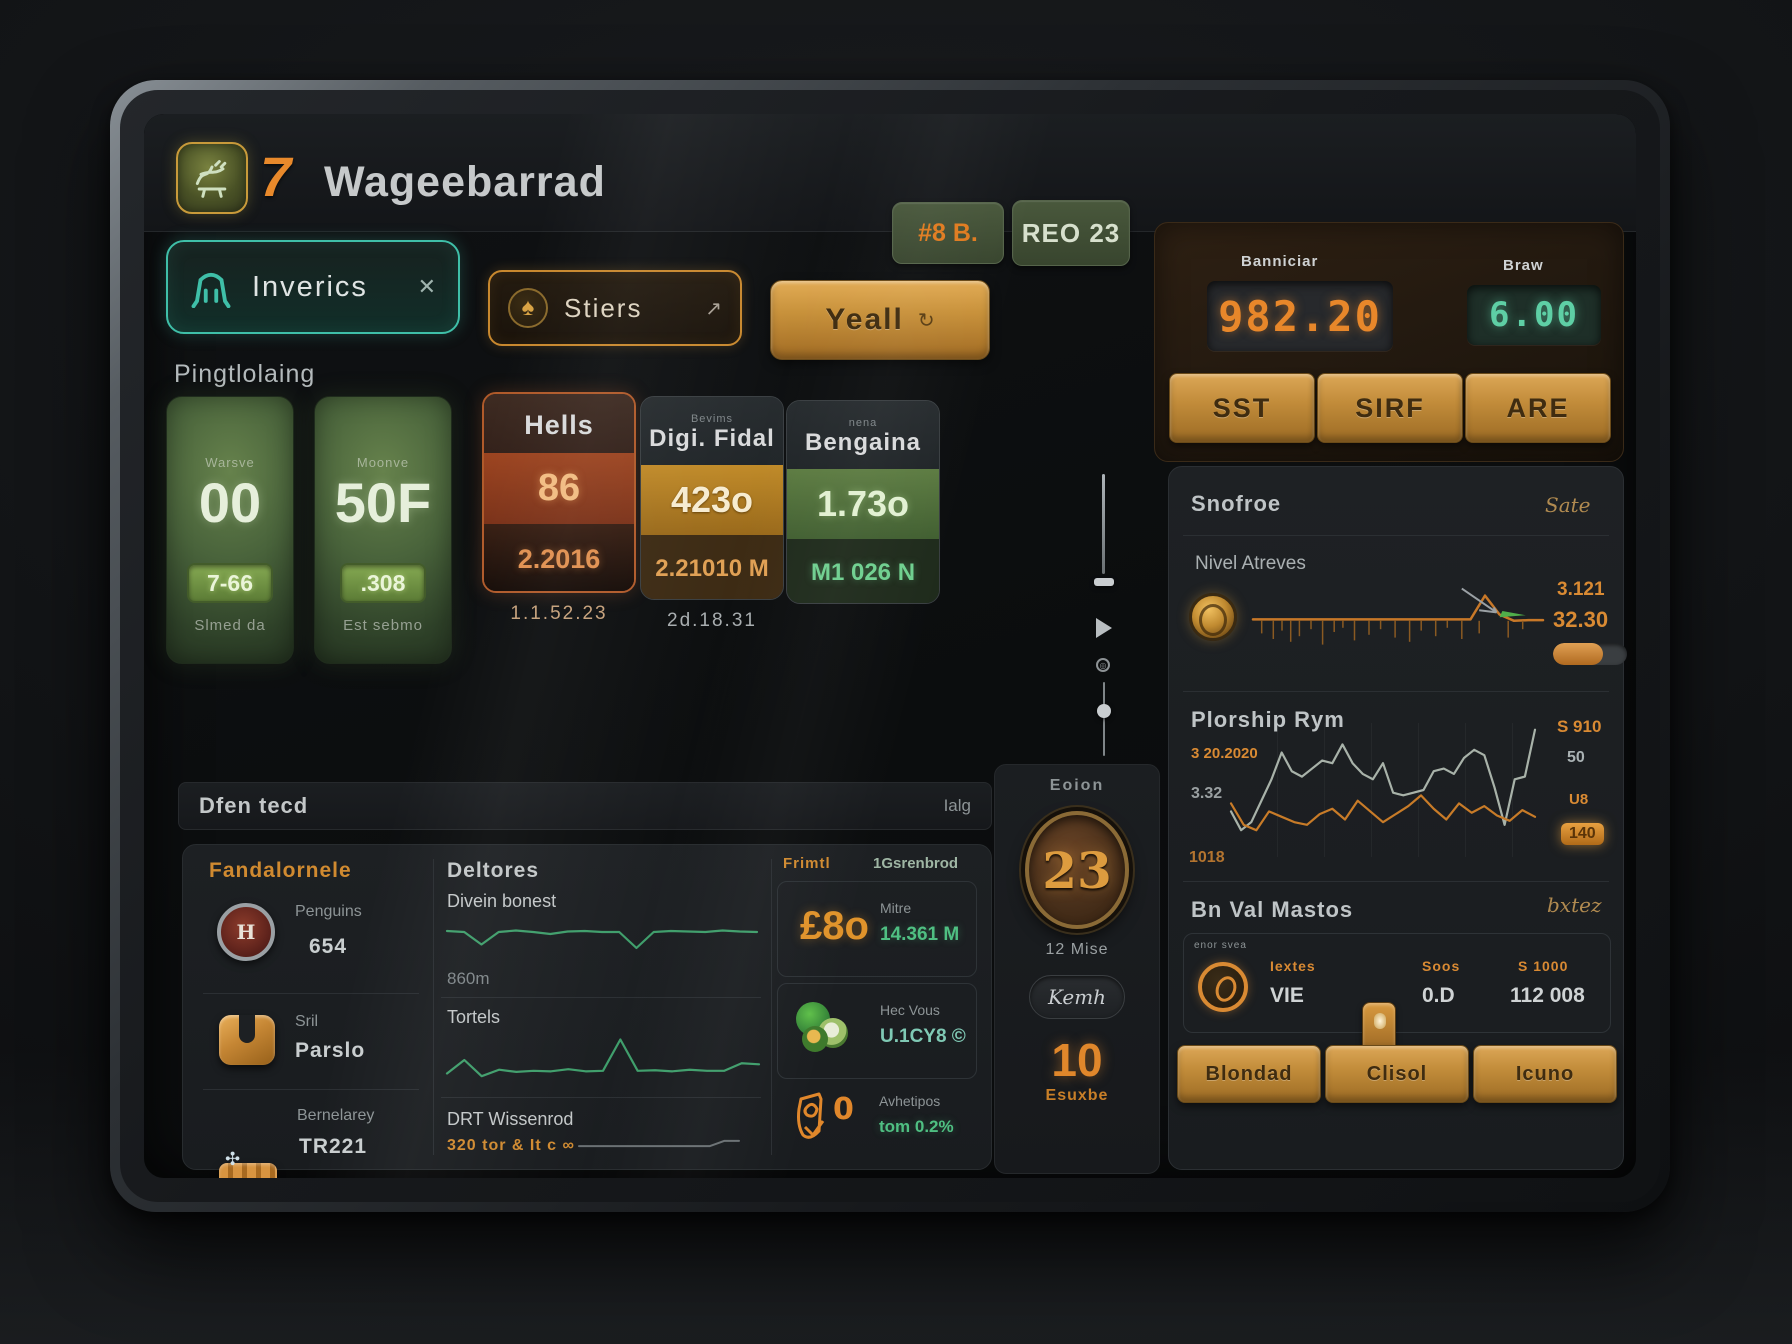  What do you see at coordinates (877, 929) in the screenshot?
I see `frimtl-cell-1: £8o Mitre 14.361 M` at bounding box center [877, 929].